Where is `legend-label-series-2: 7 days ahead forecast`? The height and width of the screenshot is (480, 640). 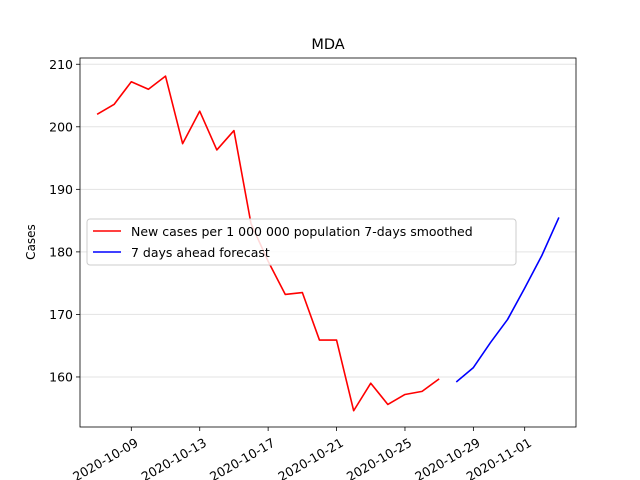 legend-label-series-2: 7 days ahead forecast is located at coordinates (200, 252).